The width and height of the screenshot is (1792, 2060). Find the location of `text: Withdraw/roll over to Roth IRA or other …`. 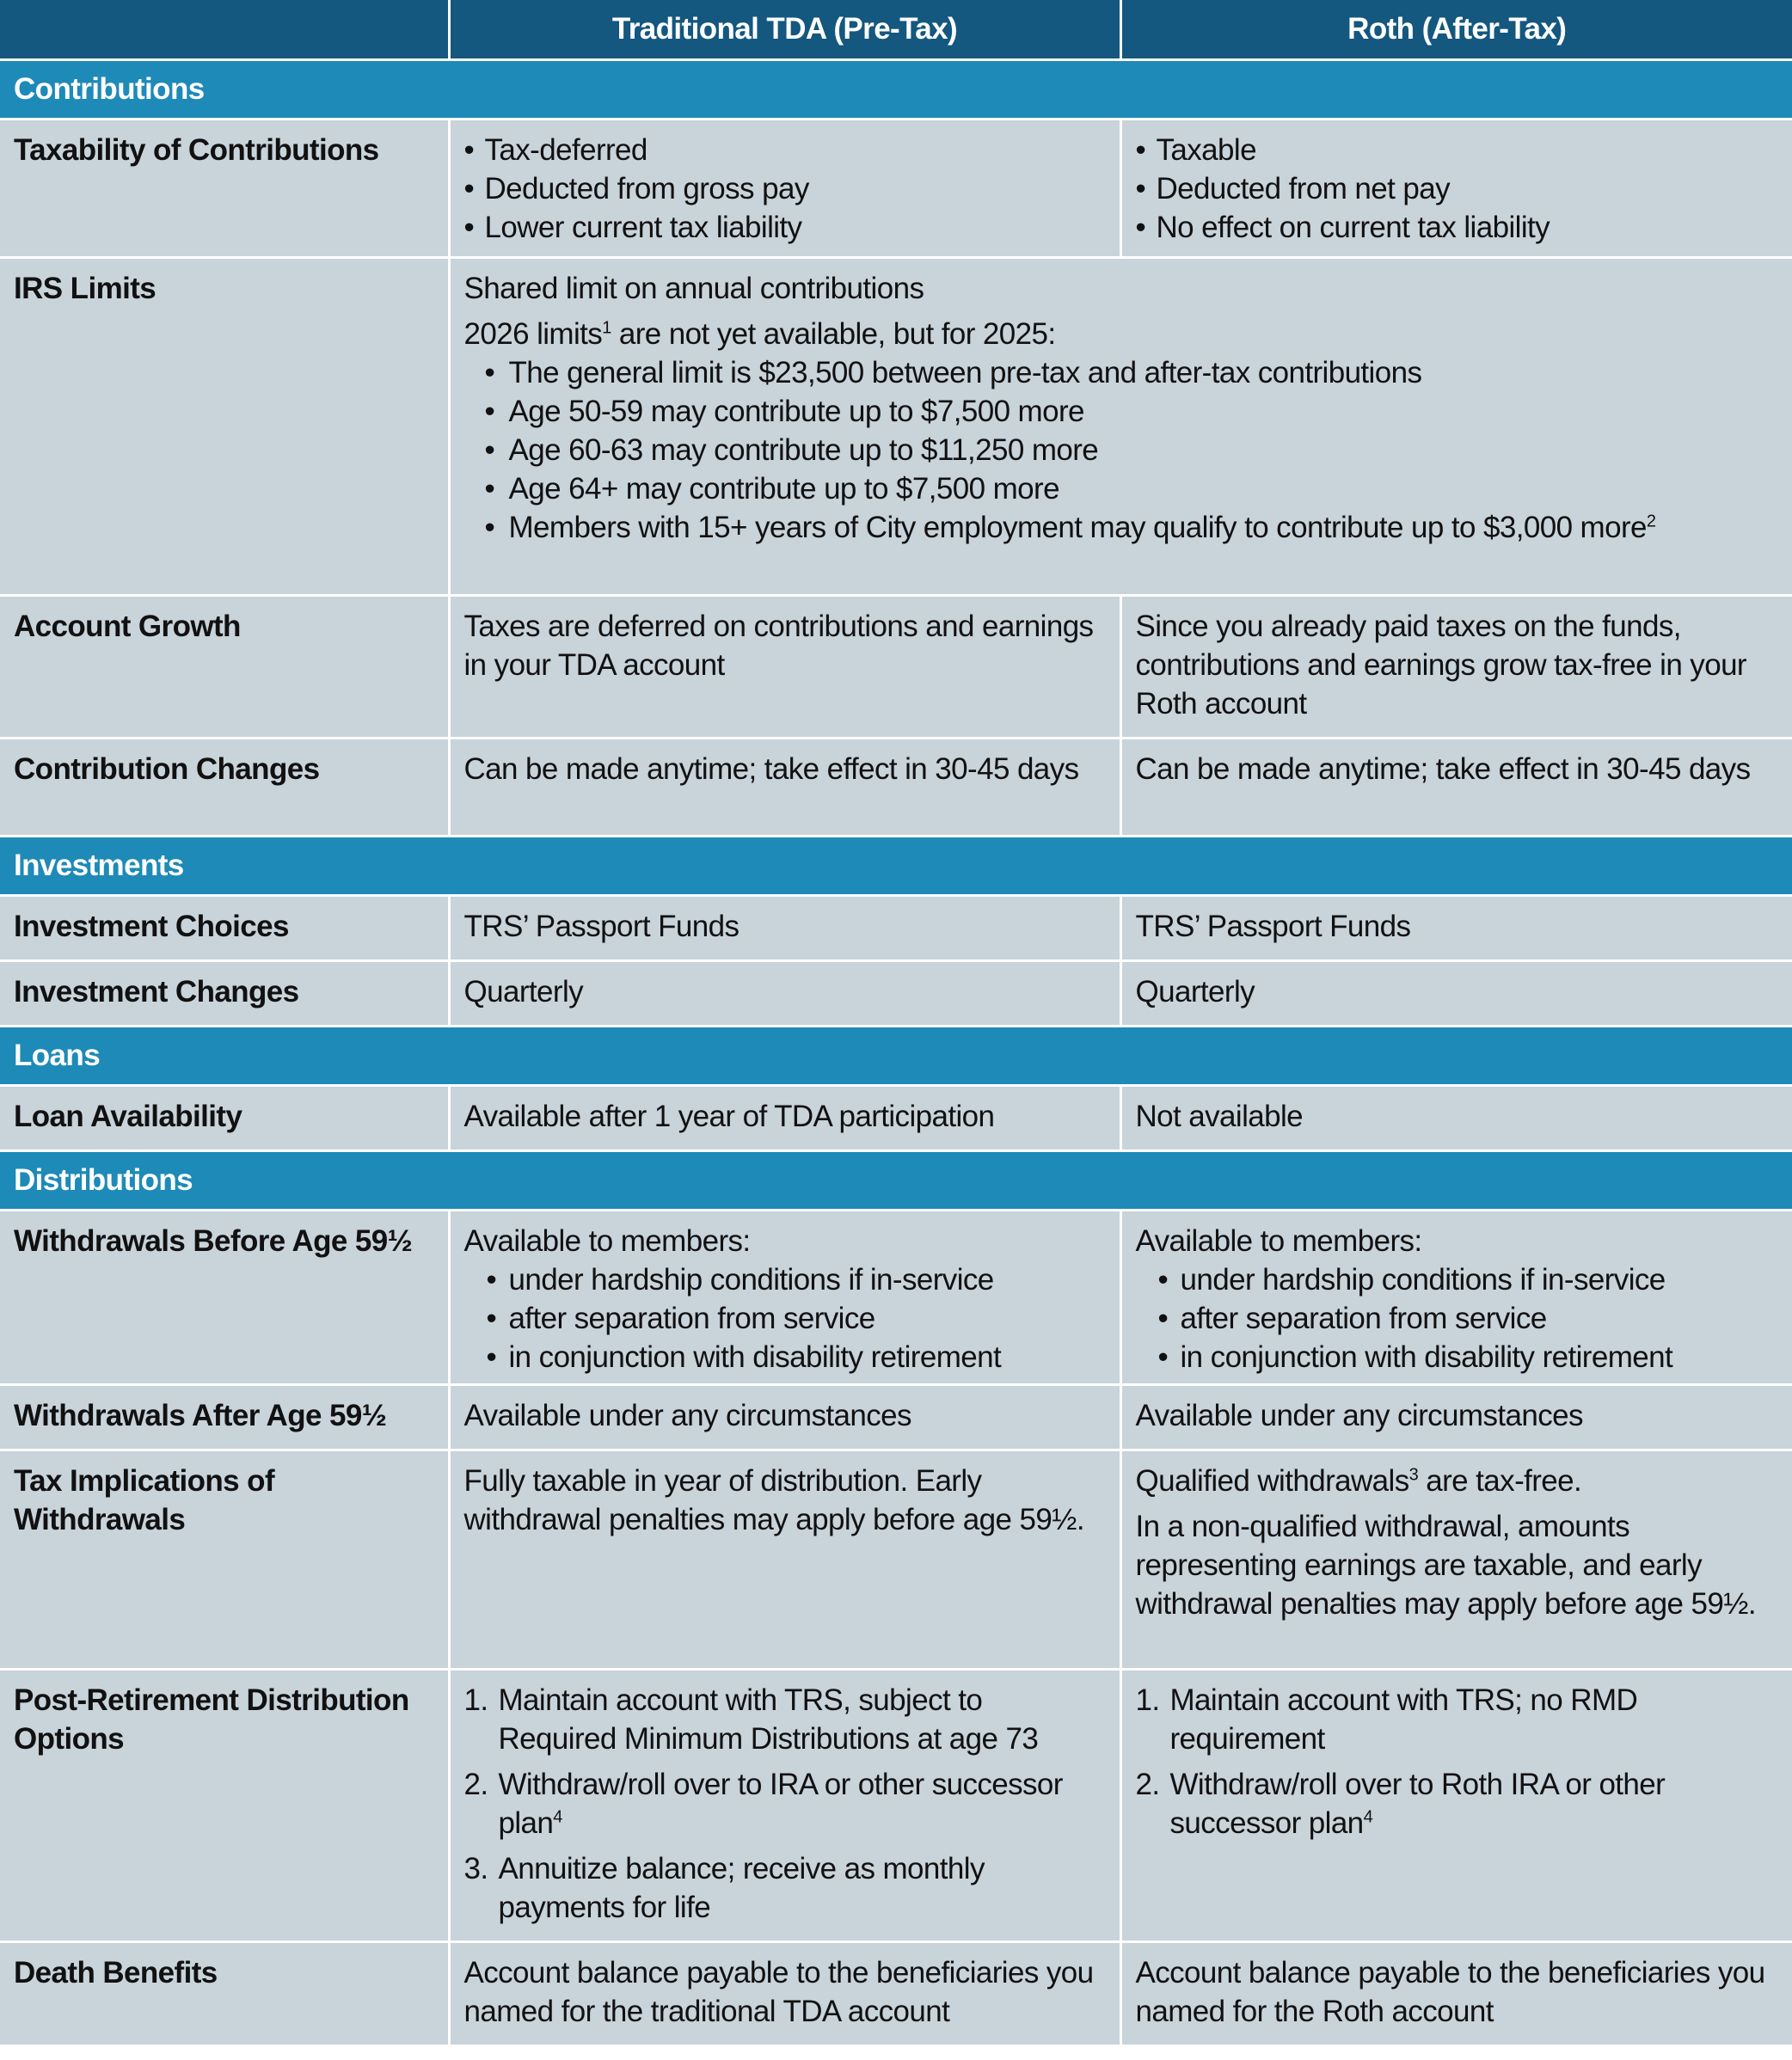

text: Withdraw/roll over to Roth IRA or other … is located at coordinates (1417, 1803).